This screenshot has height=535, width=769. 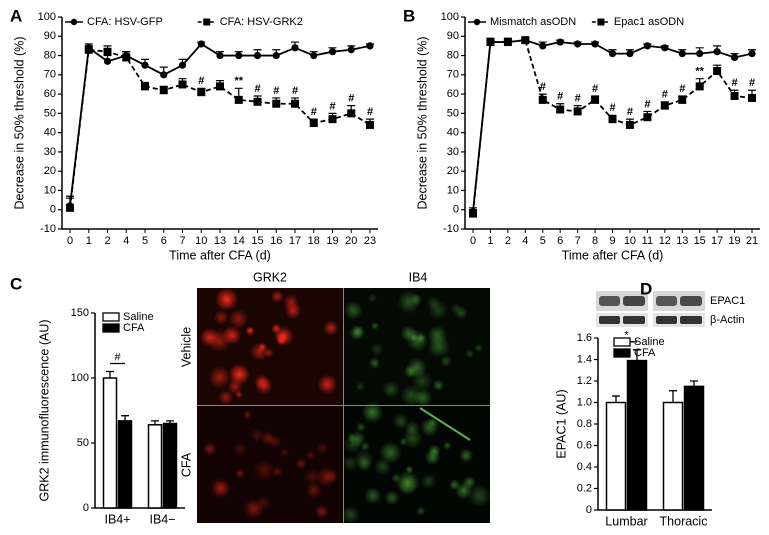 I want to click on legend-label: Mismatch asODN, so click(x=533, y=22).